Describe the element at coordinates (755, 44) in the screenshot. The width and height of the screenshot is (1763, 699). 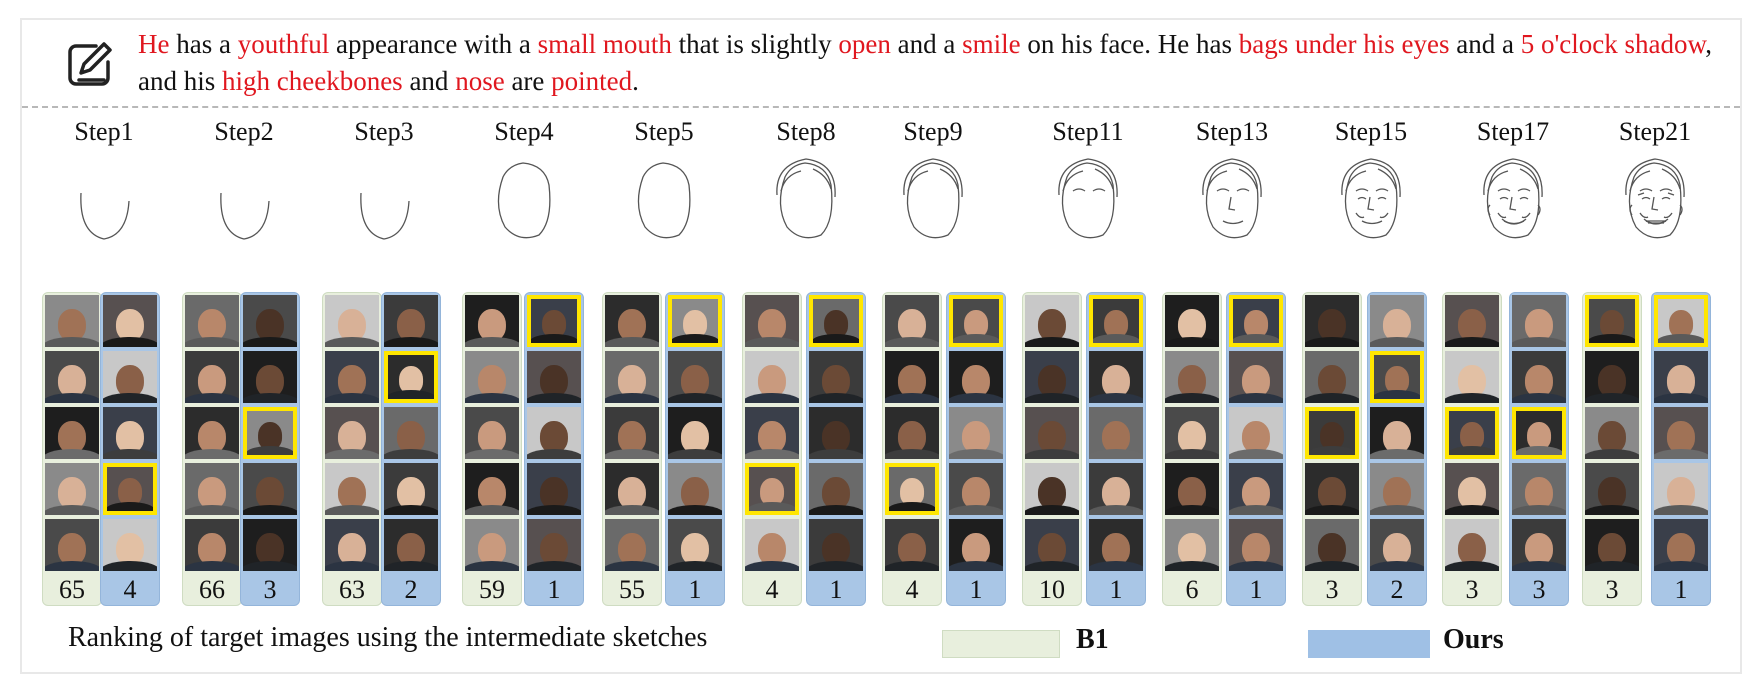
I see `description-text: that is slightly` at that location.